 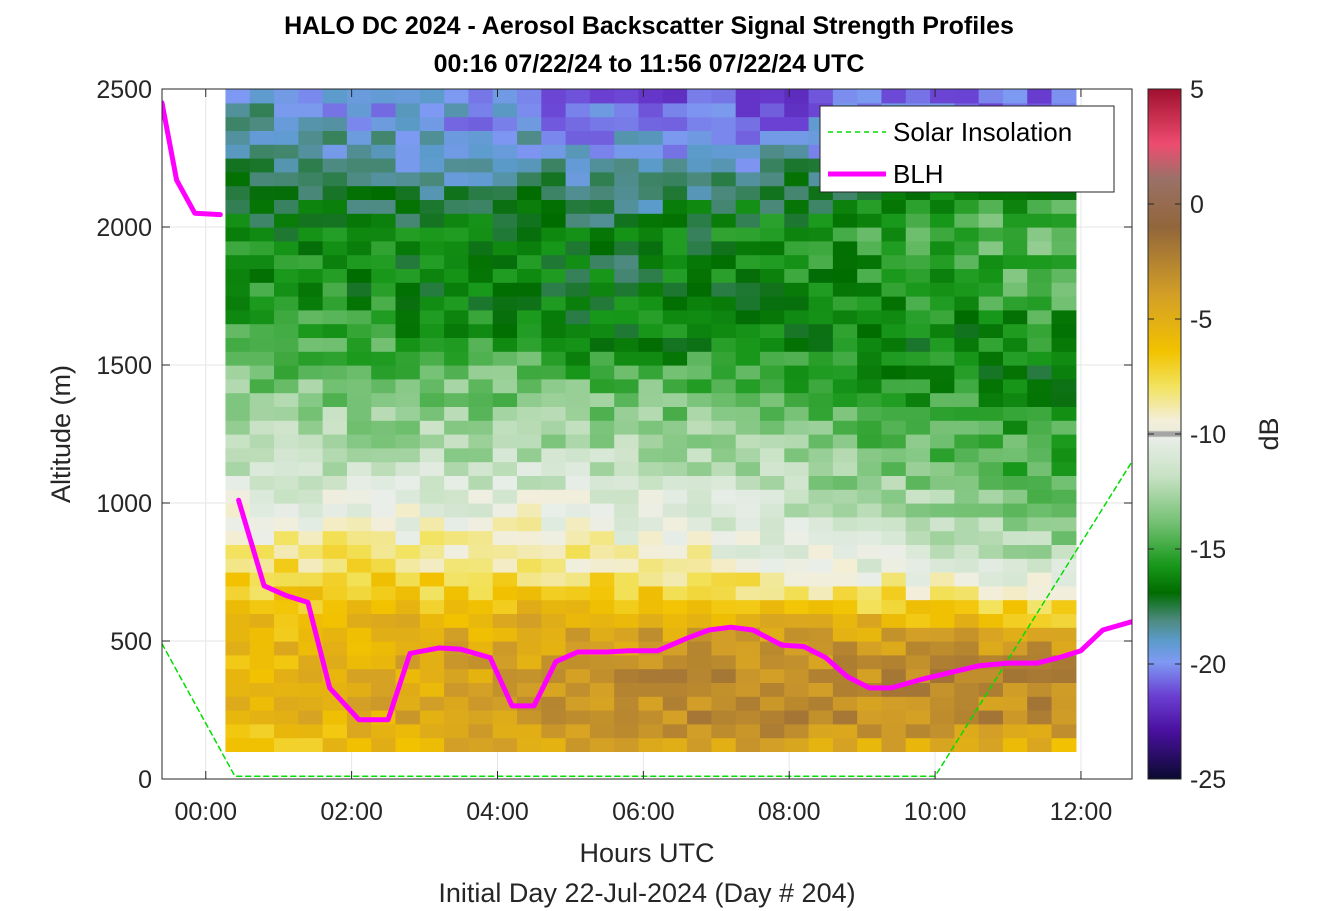 I want to click on y-tick-label: 1500, so click(x=124, y=366).